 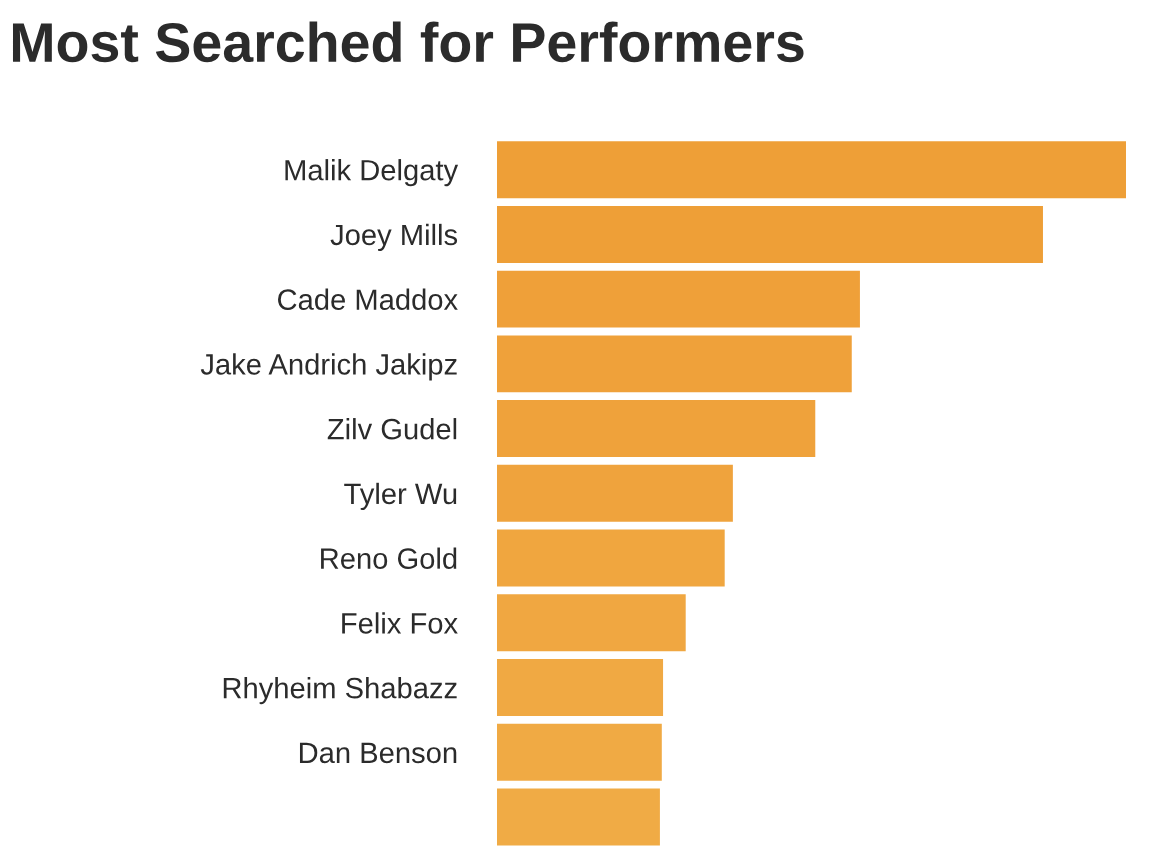 I want to click on y-tick-label: Malik Delgaty, so click(x=372, y=173).